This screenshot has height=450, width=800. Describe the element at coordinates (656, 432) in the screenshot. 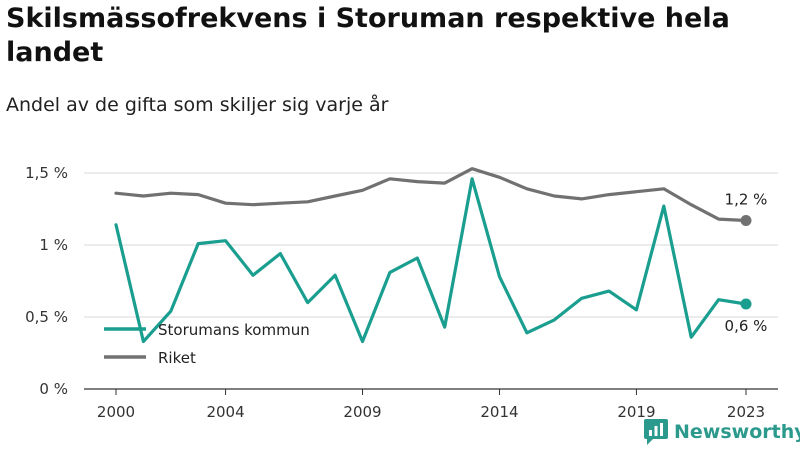

I see `newsworthy-logo-icon` at that location.